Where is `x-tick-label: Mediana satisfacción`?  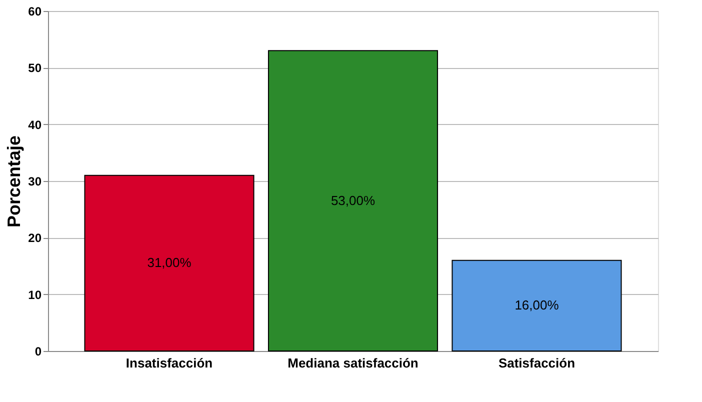
x-tick-label: Mediana satisfacción is located at coordinates (353, 363).